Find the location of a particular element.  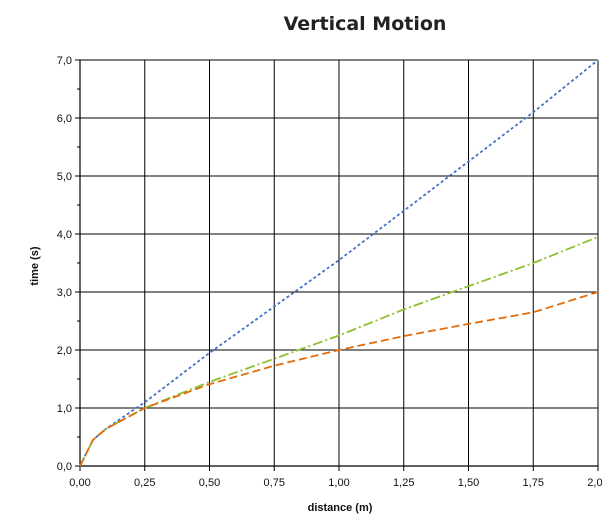

x-axis-label: distance (m) is located at coordinates (340, 508).